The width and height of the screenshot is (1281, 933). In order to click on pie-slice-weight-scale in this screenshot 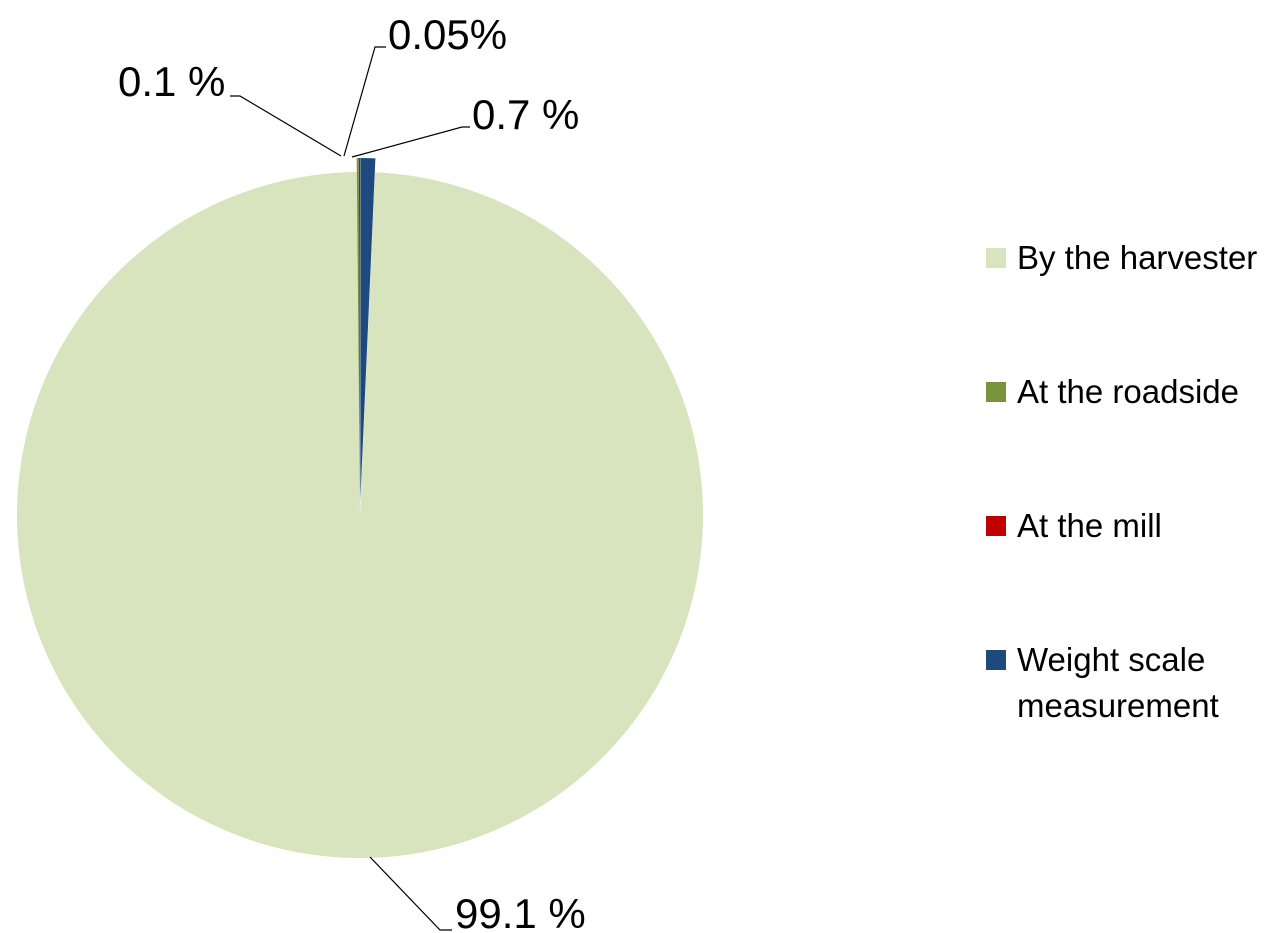, I will do `click(368, 330)`.